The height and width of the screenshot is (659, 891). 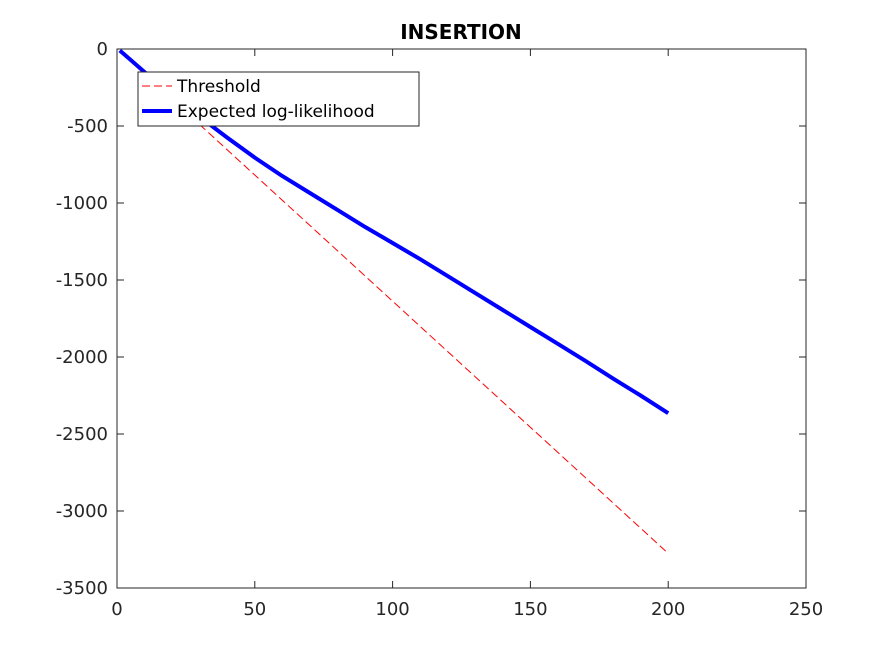 What do you see at coordinates (116, 609) in the screenshot?
I see `x-tick-label: 0` at bounding box center [116, 609].